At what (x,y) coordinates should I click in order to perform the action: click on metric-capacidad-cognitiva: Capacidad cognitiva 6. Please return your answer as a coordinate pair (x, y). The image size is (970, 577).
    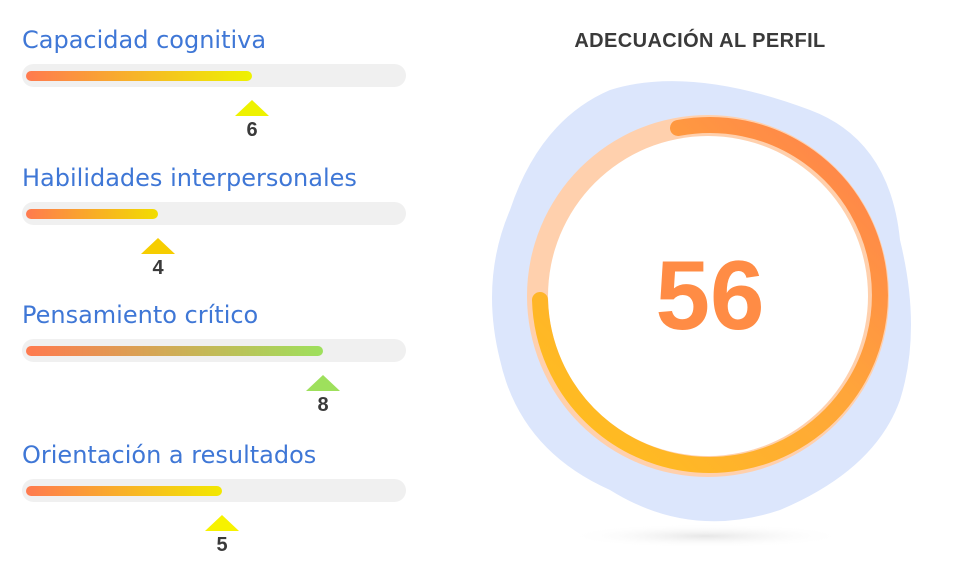
    Looking at the image, I should click on (210, 90).